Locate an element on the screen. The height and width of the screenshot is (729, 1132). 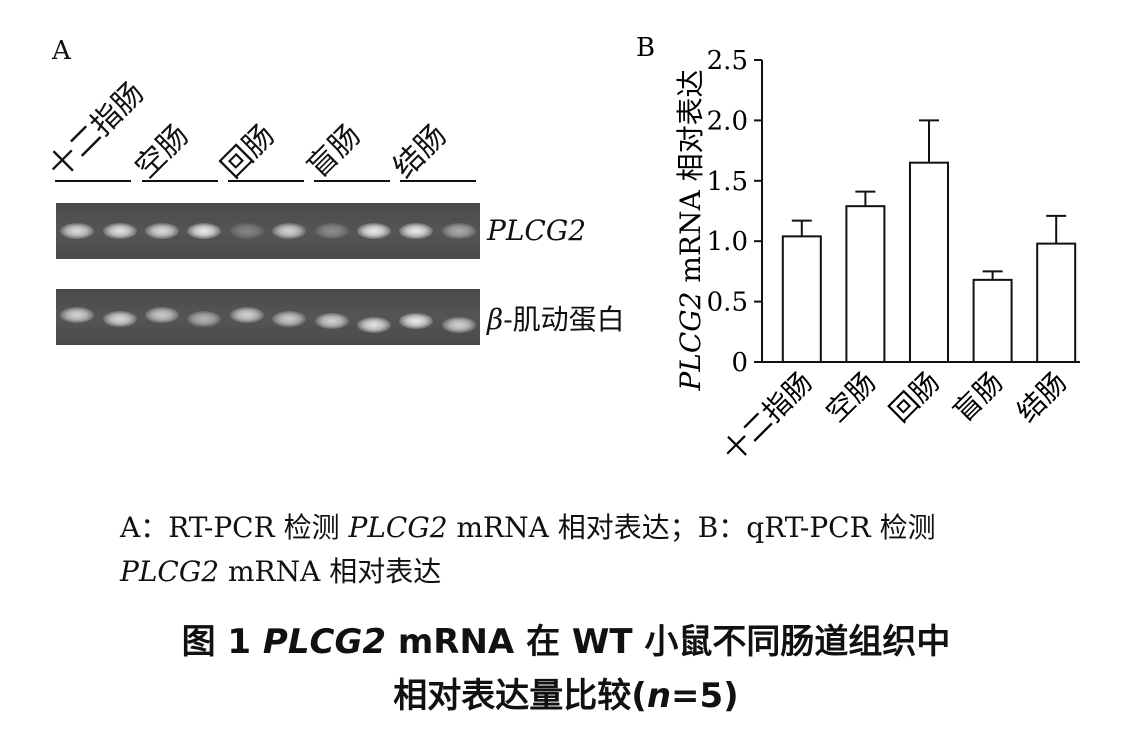
beta-actin-gel-label: β-肌动蛋白 is located at coordinates (556, 319).